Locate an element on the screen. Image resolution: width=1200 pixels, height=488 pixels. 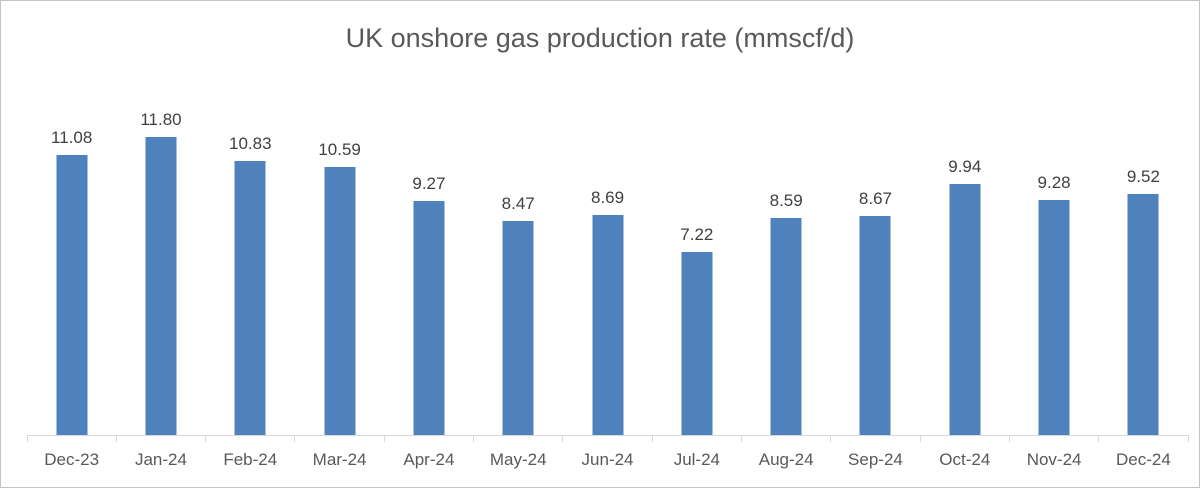
x-axis-label-Jan-24: Jan-24 is located at coordinates (160, 459).